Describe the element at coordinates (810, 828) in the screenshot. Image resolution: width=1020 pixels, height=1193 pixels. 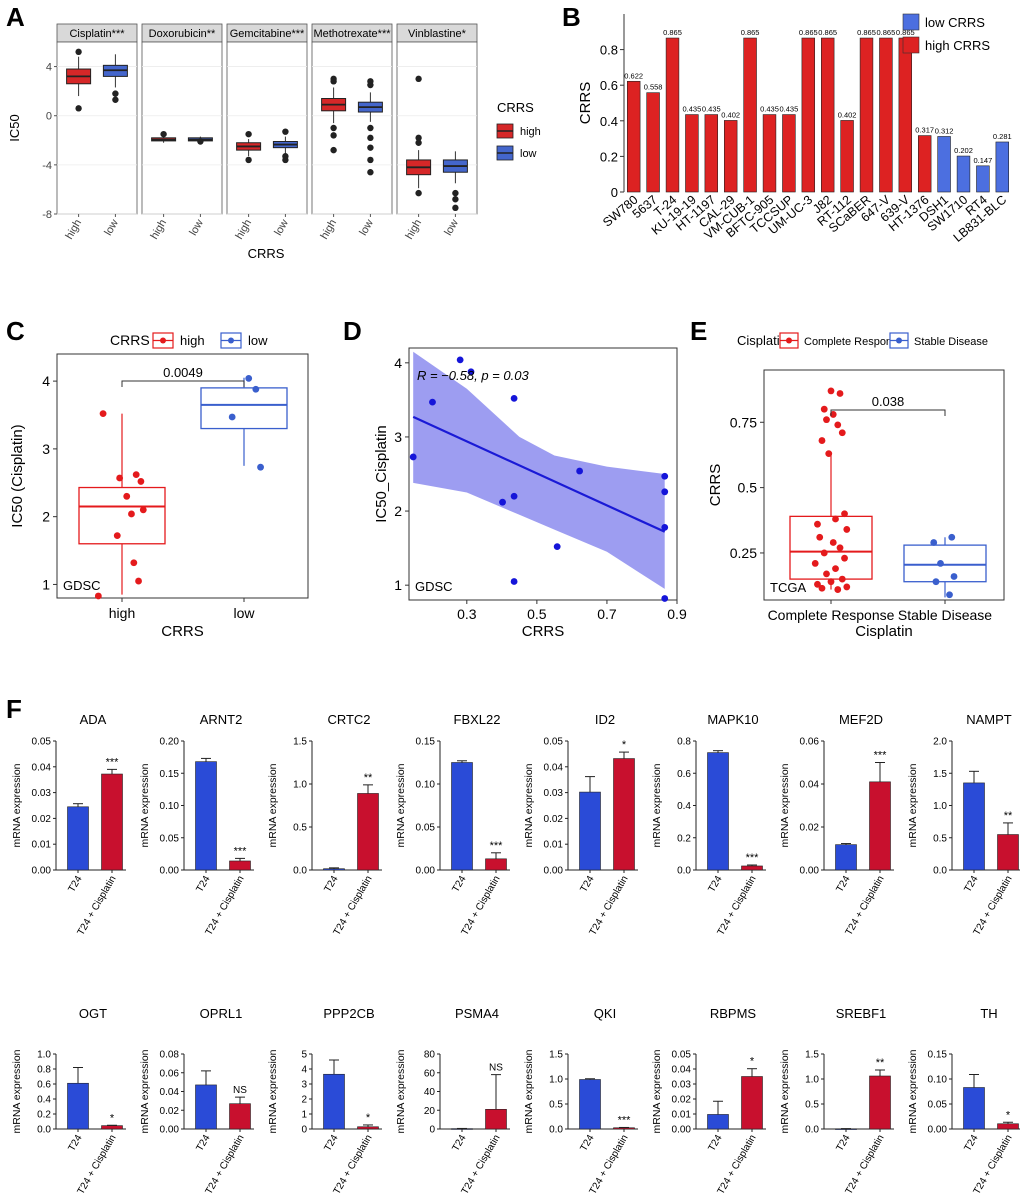
I see `y-tick-label: 0.02` at that location.